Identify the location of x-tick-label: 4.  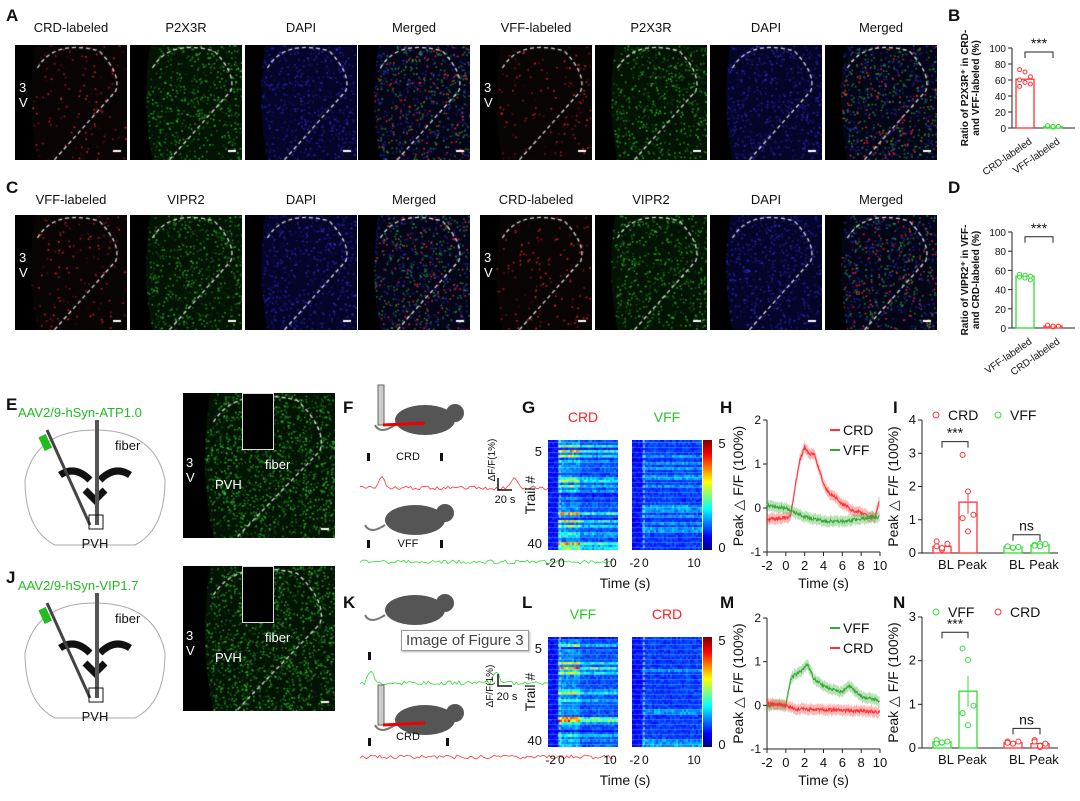
(823, 762).